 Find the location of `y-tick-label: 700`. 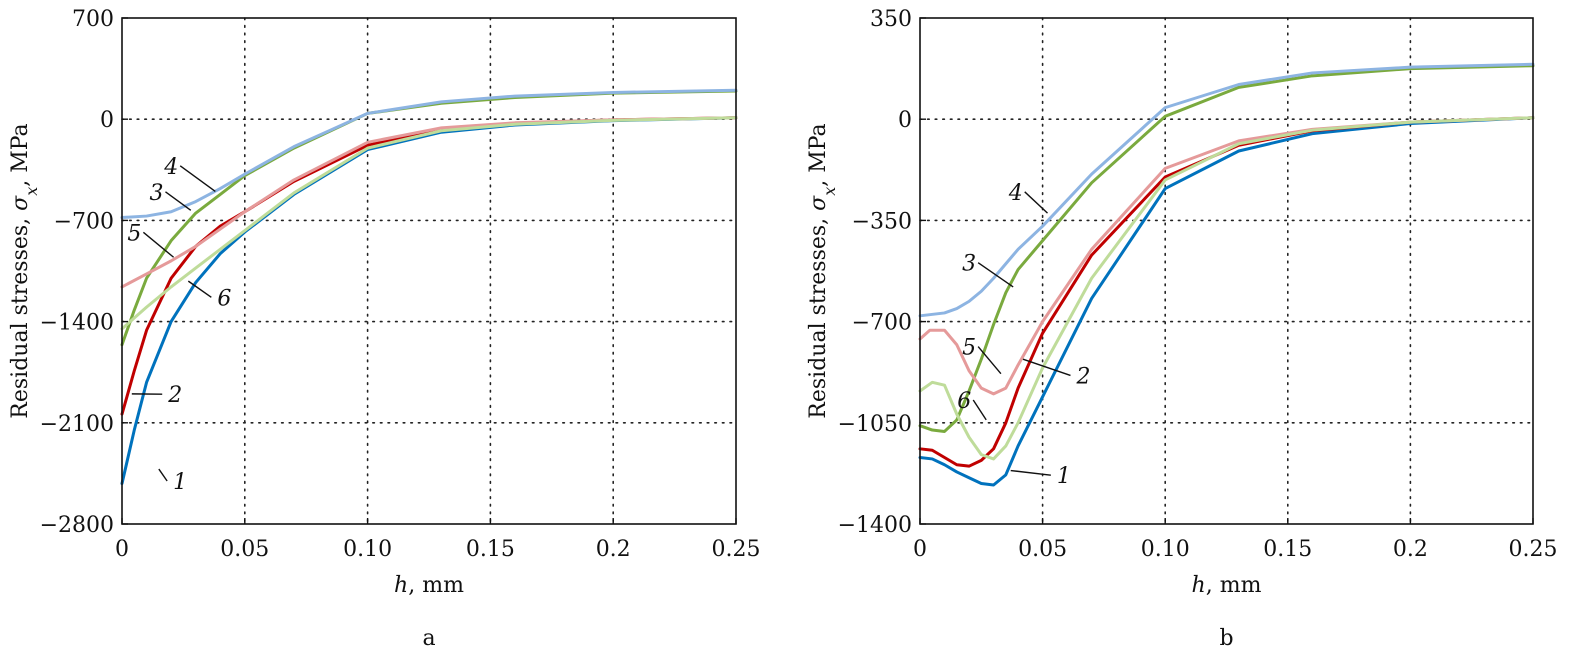

y-tick-label: 700 is located at coordinates (93, 19).